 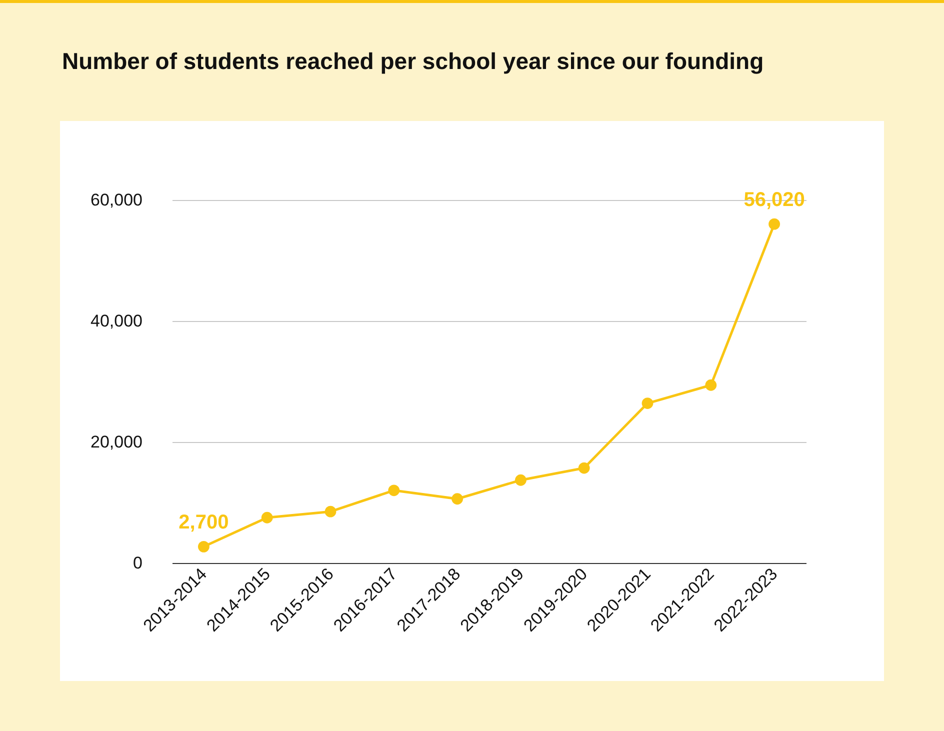 I want to click on chart-title: Number of students reached per school year since our founding, so click(x=413, y=61).